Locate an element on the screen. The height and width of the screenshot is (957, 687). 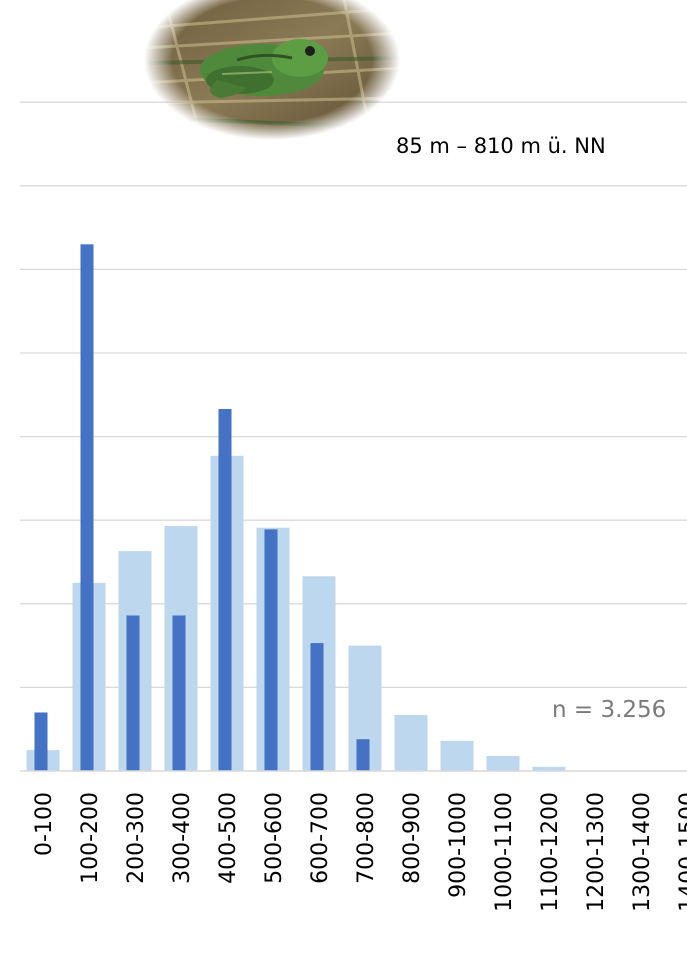
x-tick-label: 800-900 is located at coordinates (412, 838).